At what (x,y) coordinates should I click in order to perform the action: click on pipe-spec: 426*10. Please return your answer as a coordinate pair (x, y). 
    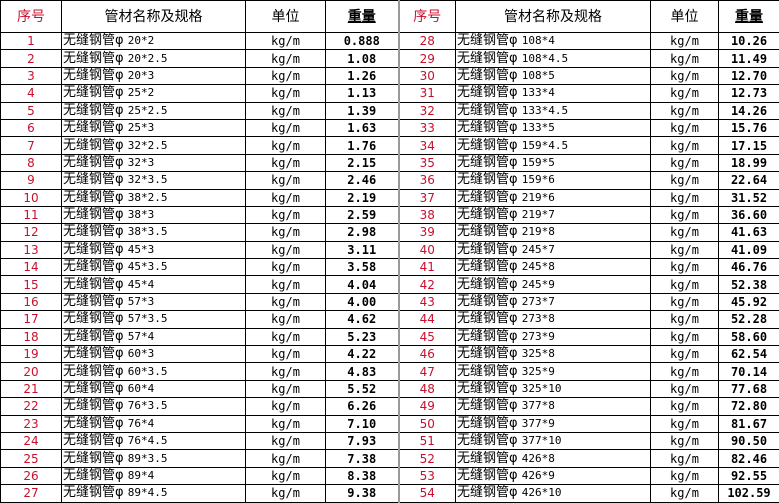
    Looking at the image, I should click on (541, 493).